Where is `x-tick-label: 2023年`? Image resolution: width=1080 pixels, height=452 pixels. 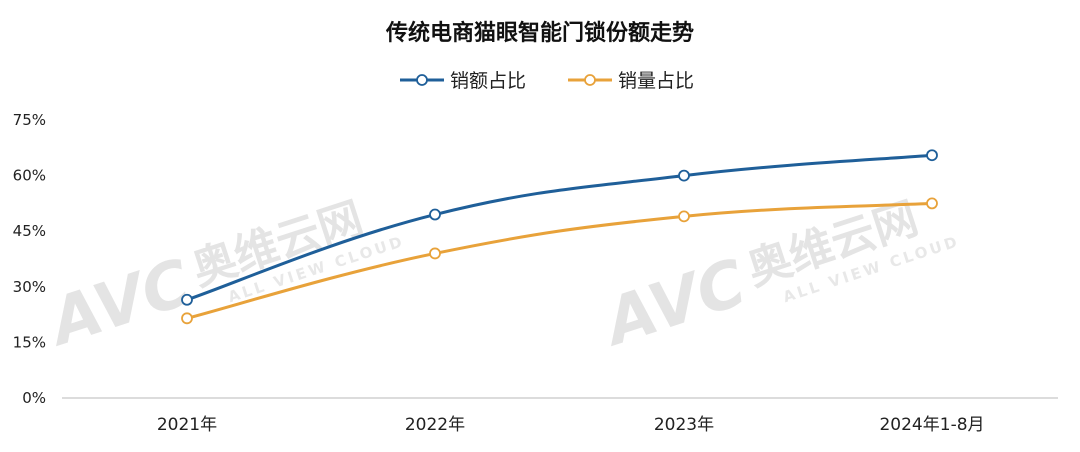 x-tick-label: 2023年 is located at coordinates (684, 425).